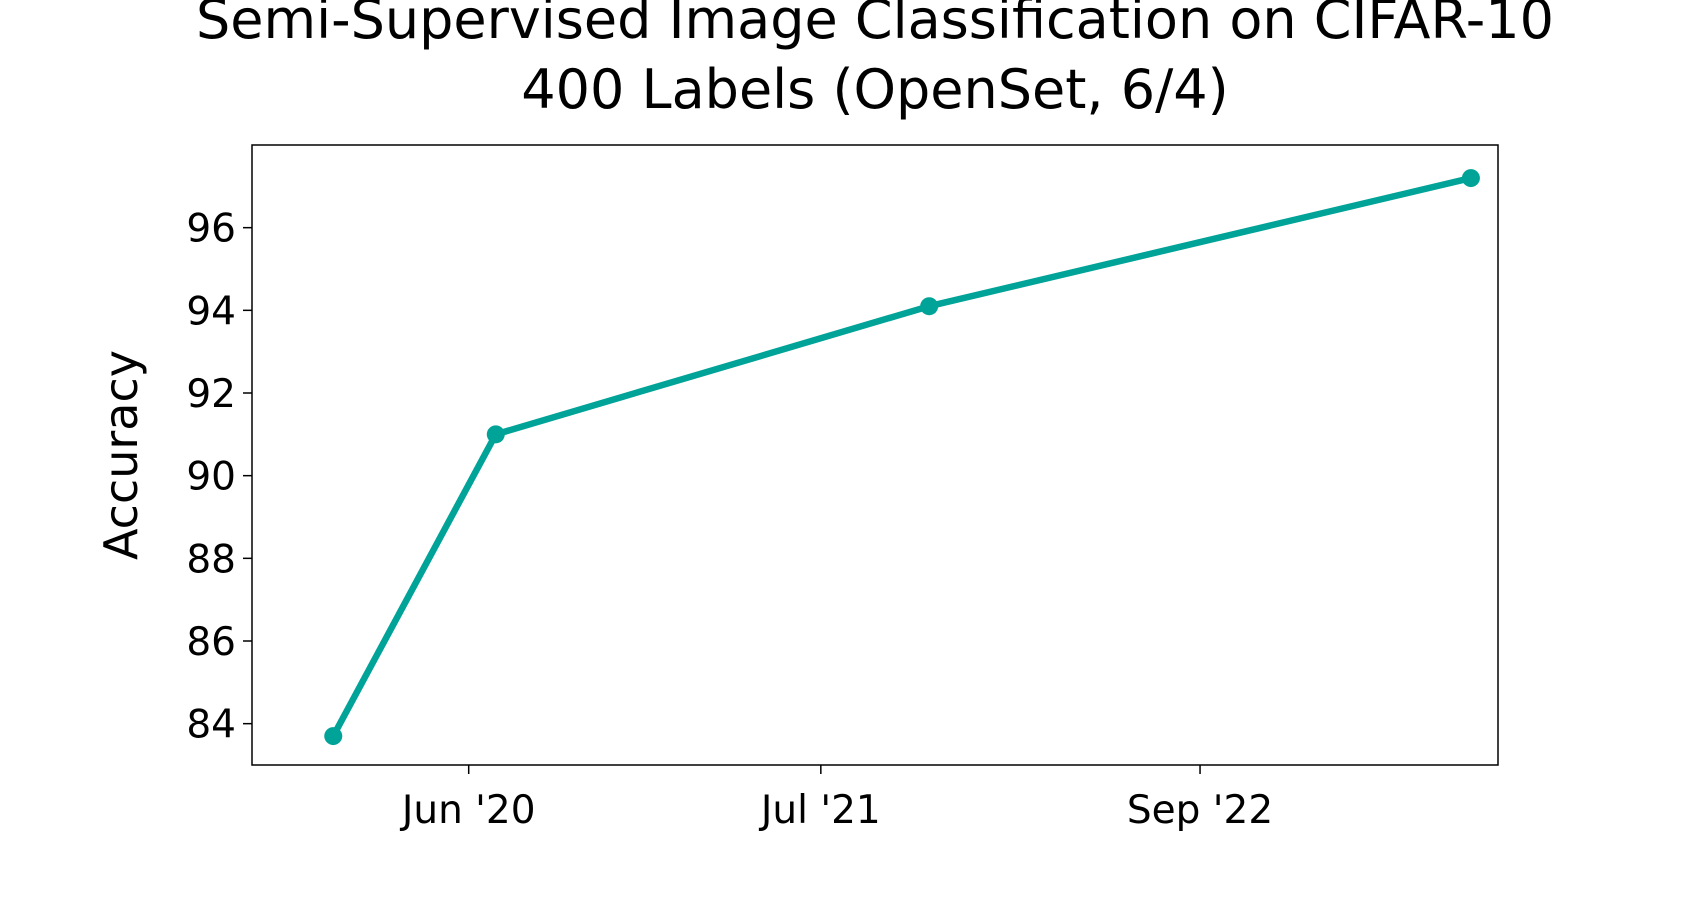 The width and height of the screenshot is (1700, 900). What do you see at coordinates (819, 810) in the screenshot?
I see `x-tick-label: Jul '21` at bounding box center [819, 810].